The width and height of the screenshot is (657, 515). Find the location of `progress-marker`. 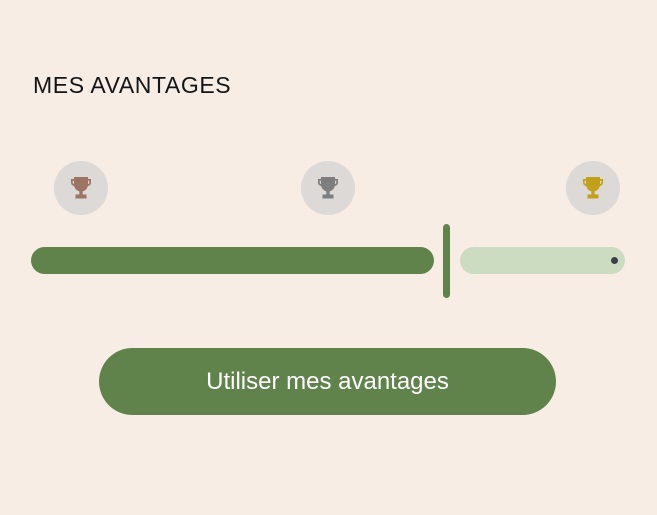

progress-marker is located at coordinates (446, 261).